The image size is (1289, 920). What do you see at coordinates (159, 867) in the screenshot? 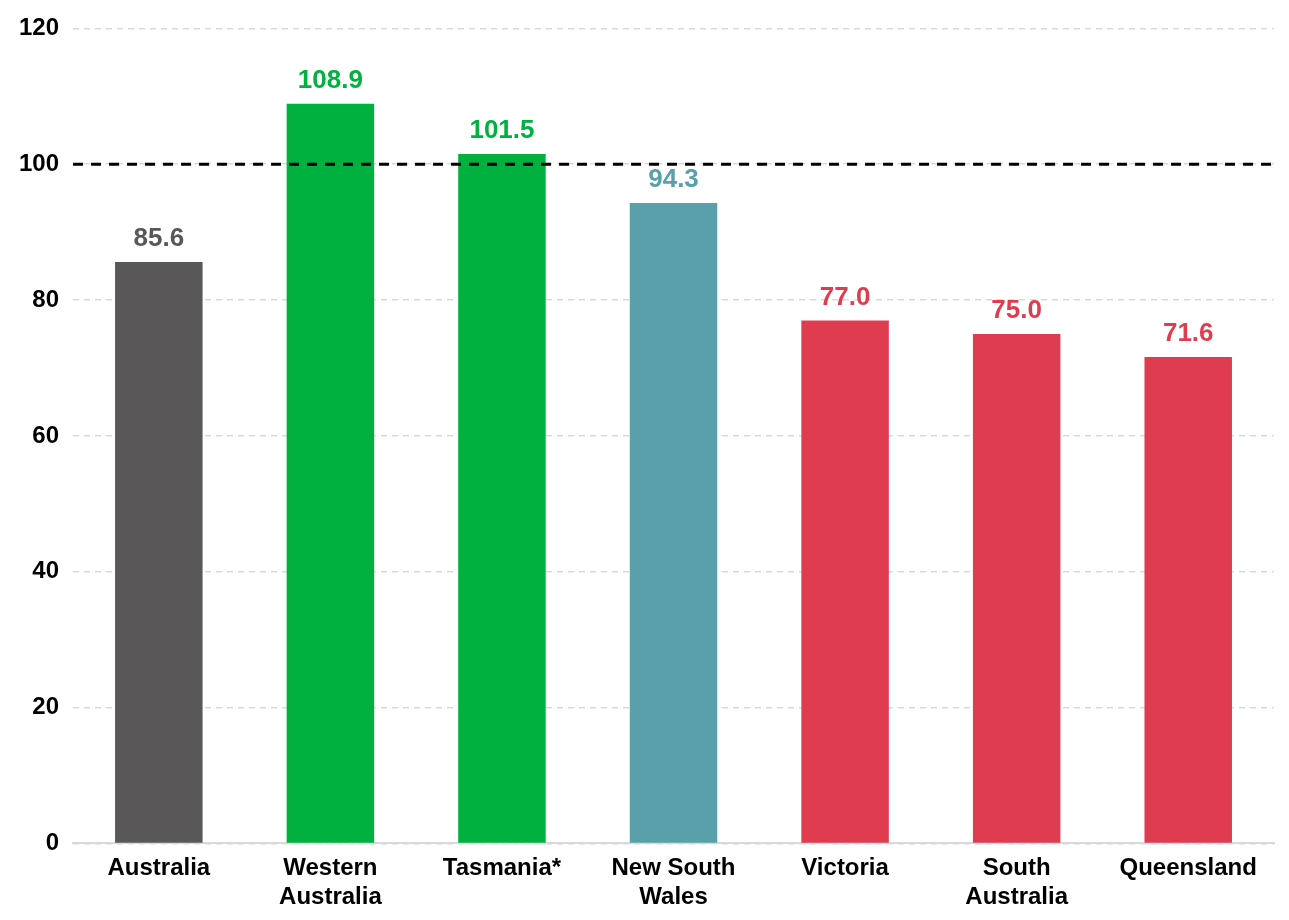
I see `x-tick-label: Australia` at bounding box center [159, 867].